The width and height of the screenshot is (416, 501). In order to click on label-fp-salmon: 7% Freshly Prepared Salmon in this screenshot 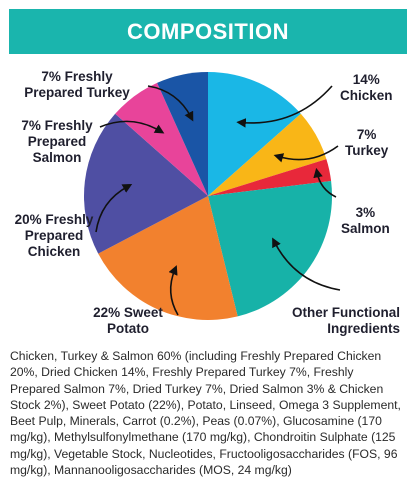, I will do `click(57, 141)`.